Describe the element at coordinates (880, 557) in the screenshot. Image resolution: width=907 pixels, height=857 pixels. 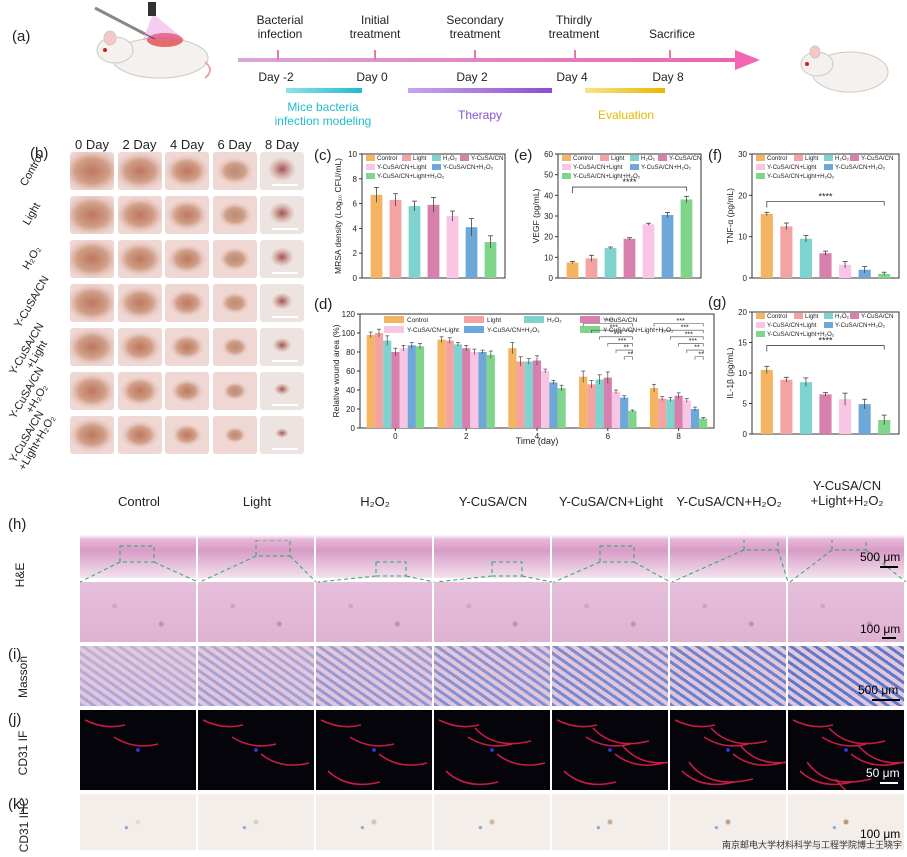
I see `scalebar-label-he-overview: 500 μm` at that location.